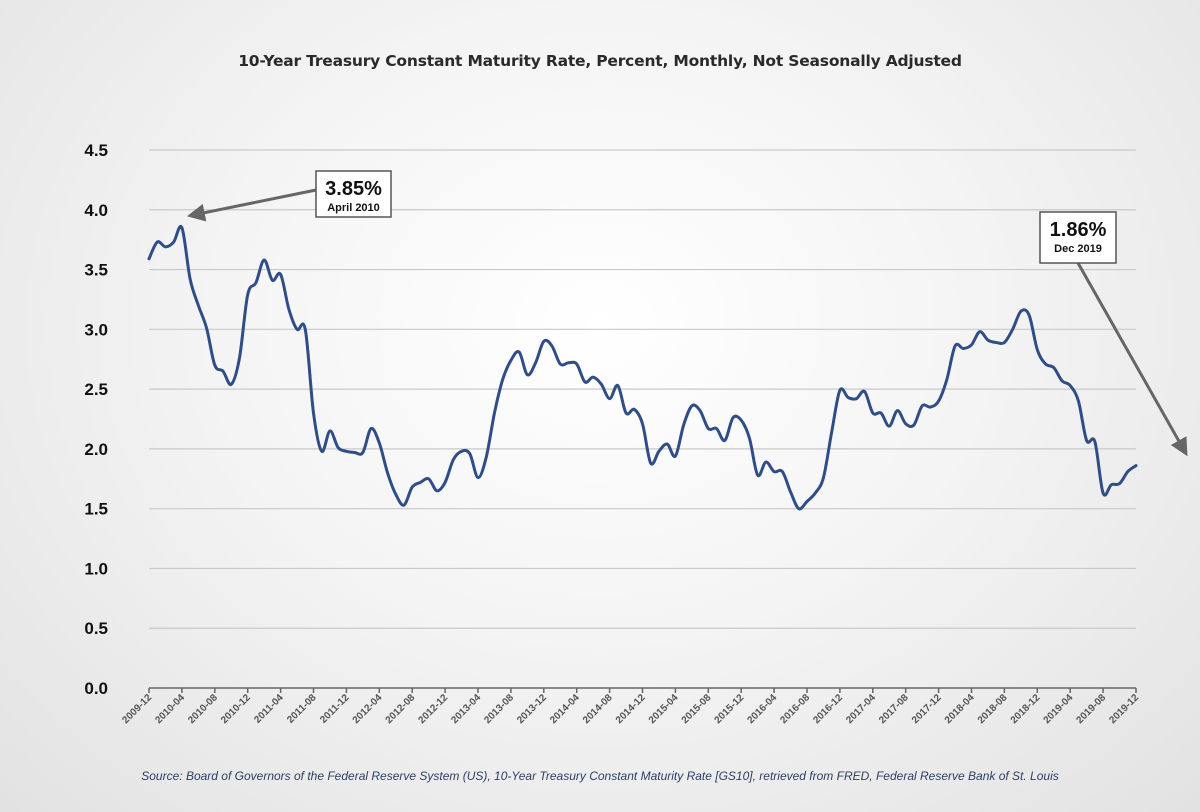 The height and width of the screenshot is (812, 1200). Describe the element at coordinates (1059, 709) in the screenshot. I see `x-tick-label: 2019-04` at that location.